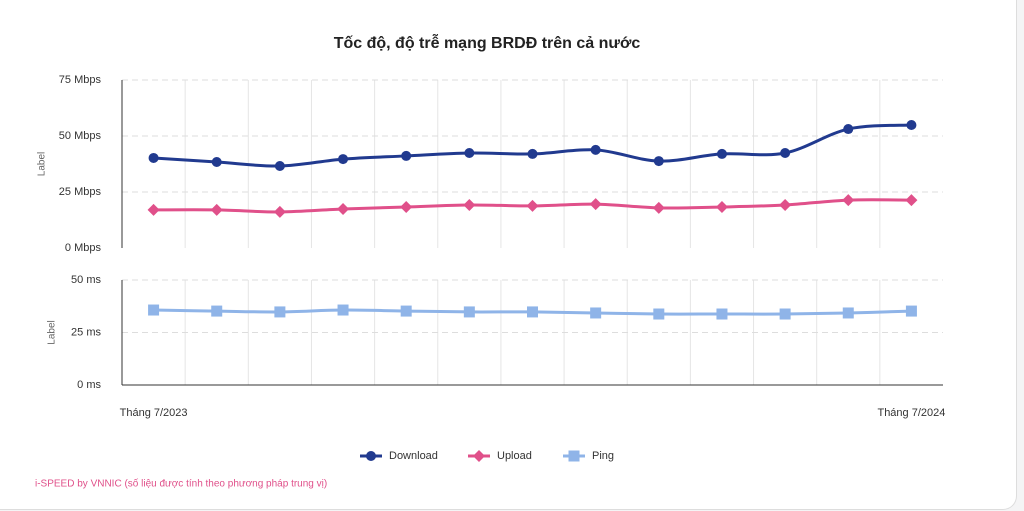 Image resolution: width=1024 pixels, height=511 pixels. What do you see at coordinates (80, 192) in the screenshot?
I see `y-tick-label: 25 Mbps` at bounding box center [80, 192].